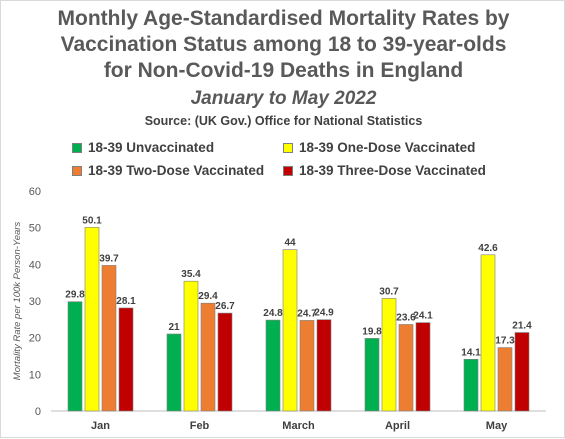  I want to click on data-label: 17.3, so click(505, 341).